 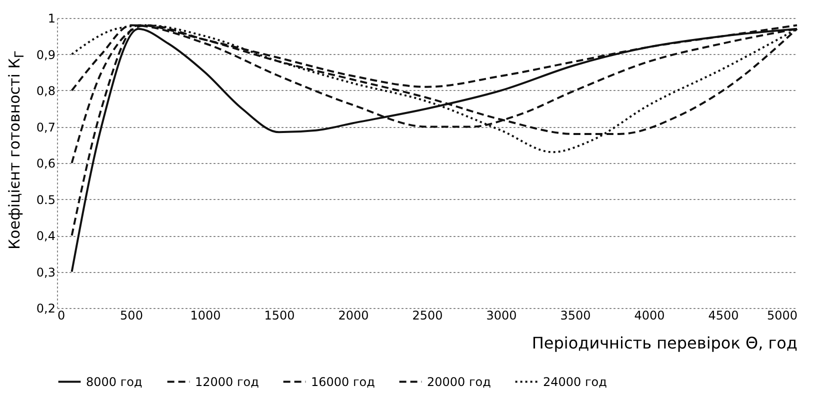 I want to click on y-tick-label: 0,2, so click(x=46, y=309).